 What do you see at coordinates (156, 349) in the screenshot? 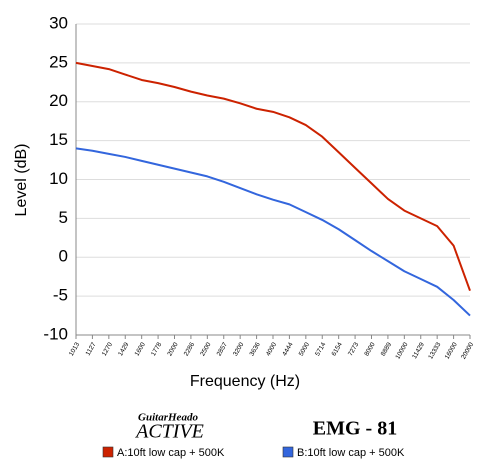
I see `x-tick-label: 1778` at bounding box center [156, 349].